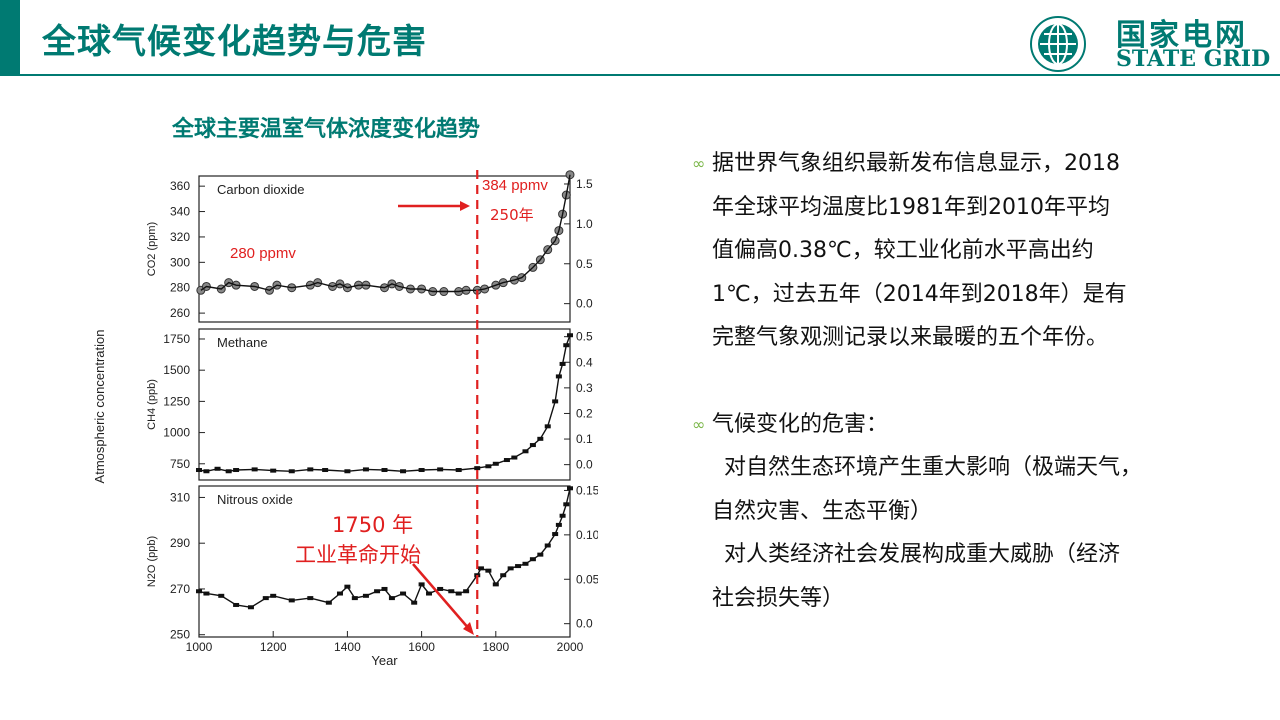 The width and height of the screenshot is (1280, 720). I want to click on x-tick-label: 1200, so click(273, 647).